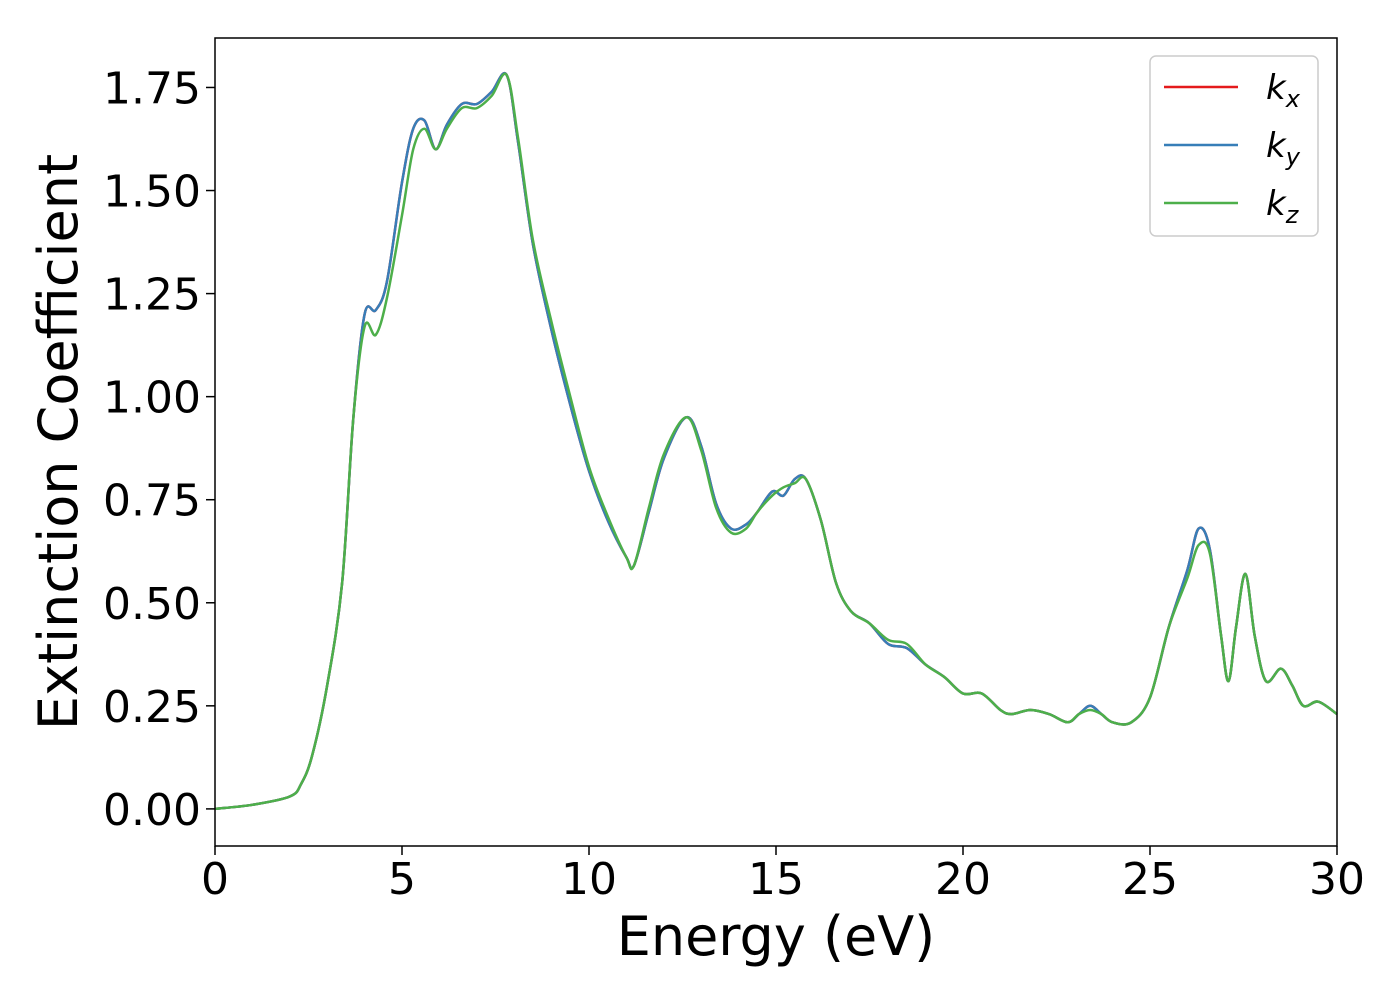 The height and width of the screenshot is (1000, 1400). What do you see at coordinates (58, 442) in the screenshot?
I see `y-axis-label: Extinction Coefficient` at bounding box center [58, 442].